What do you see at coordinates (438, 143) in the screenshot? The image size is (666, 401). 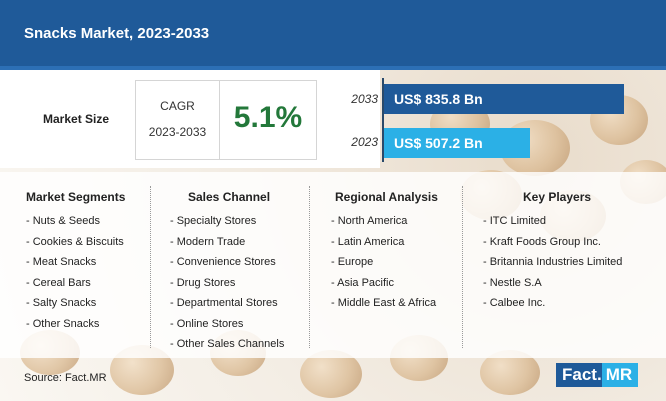 I see `bar-value-2023: US$ 507.2 Bn` at bounding box center [438, 143].